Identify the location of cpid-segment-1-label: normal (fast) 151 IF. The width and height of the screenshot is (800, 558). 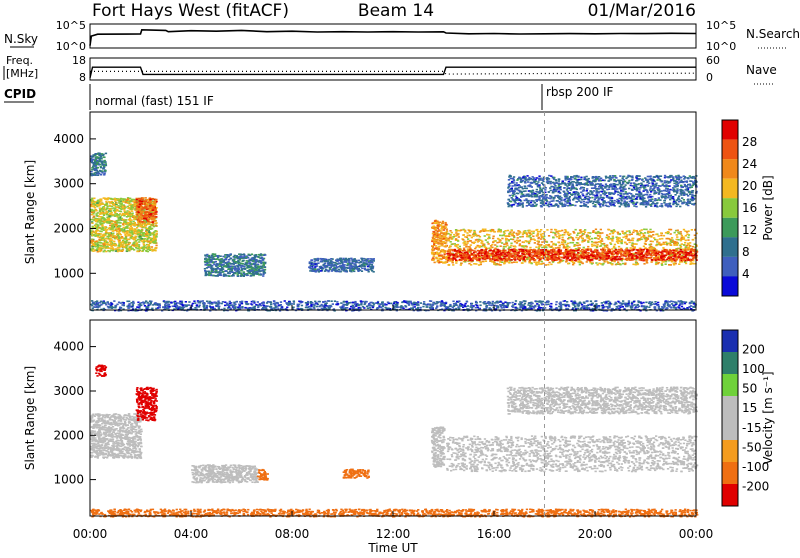
(154, 101).